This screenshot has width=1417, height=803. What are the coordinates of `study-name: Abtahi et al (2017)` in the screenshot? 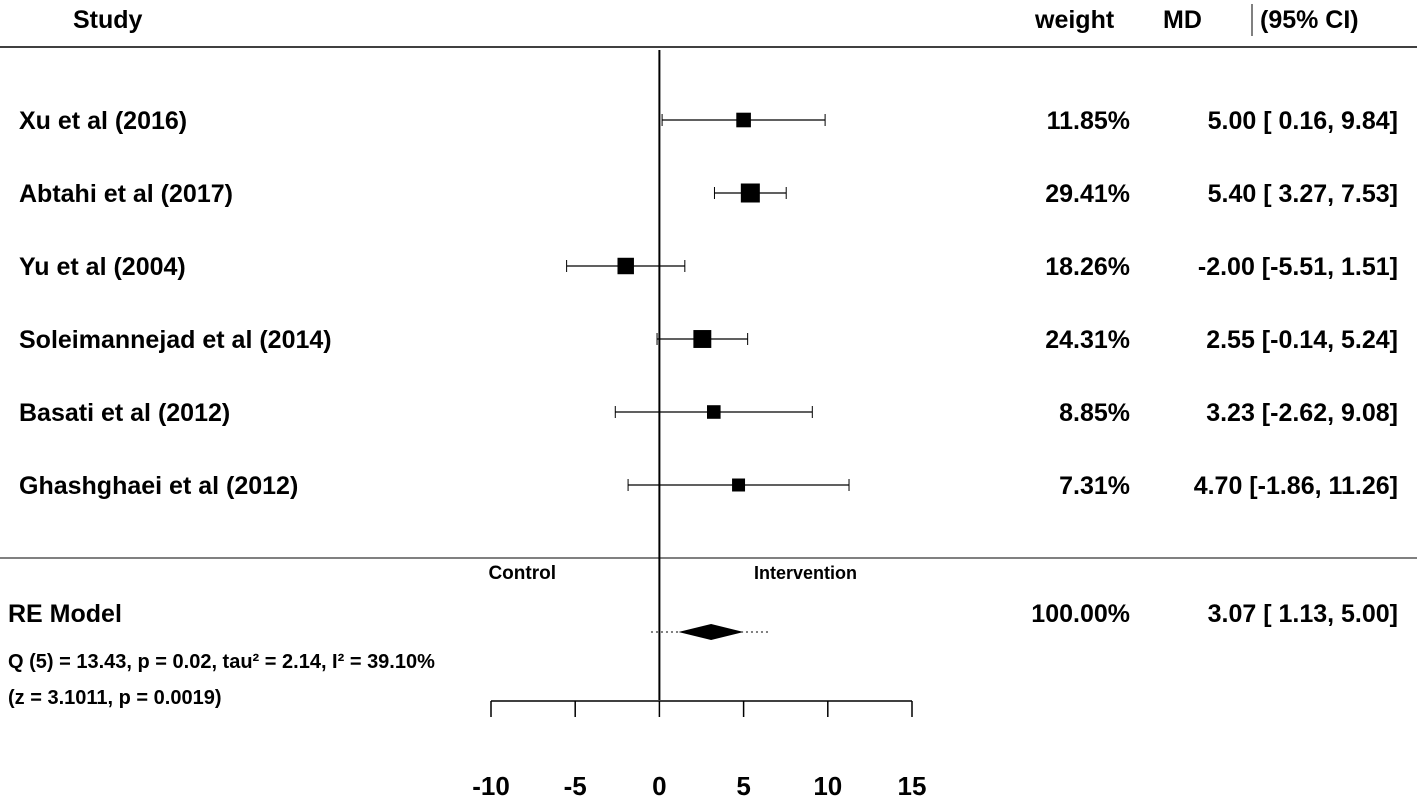 It's located at (126, 194).